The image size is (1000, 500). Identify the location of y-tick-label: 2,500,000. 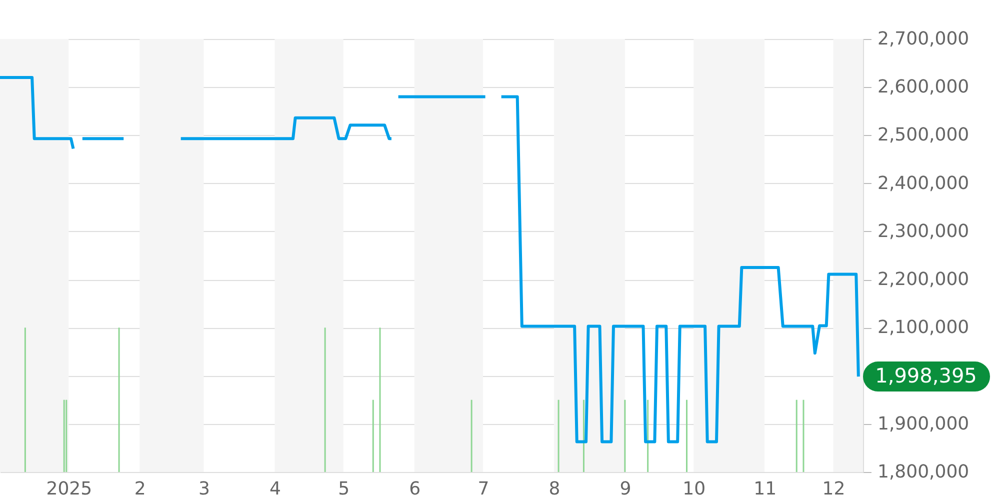
(924, 135).